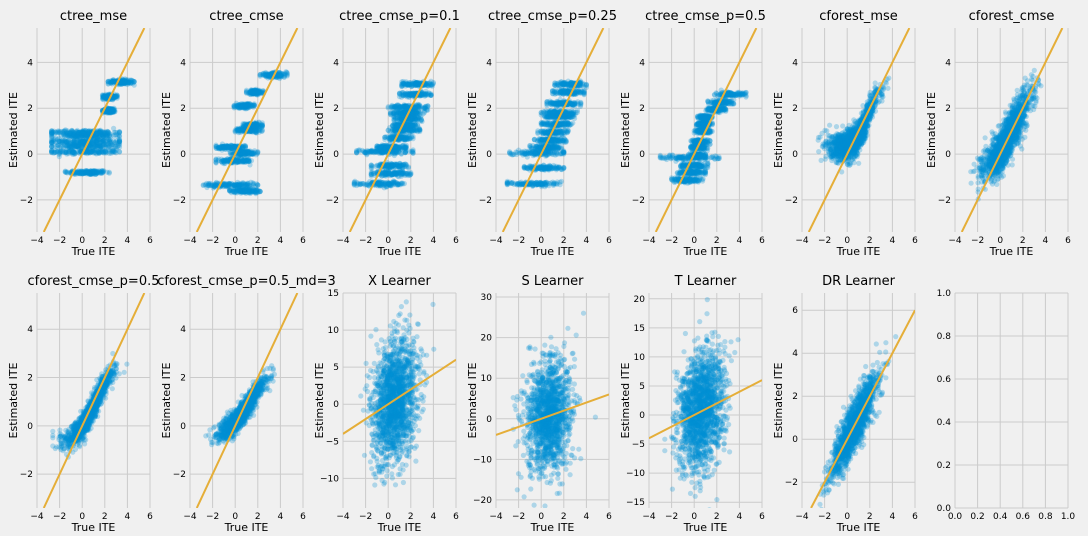  What do you see at coordinates (400, 130) in the screenshot?
I see `diagonal-reference-line` at bounding box center [400, 130].